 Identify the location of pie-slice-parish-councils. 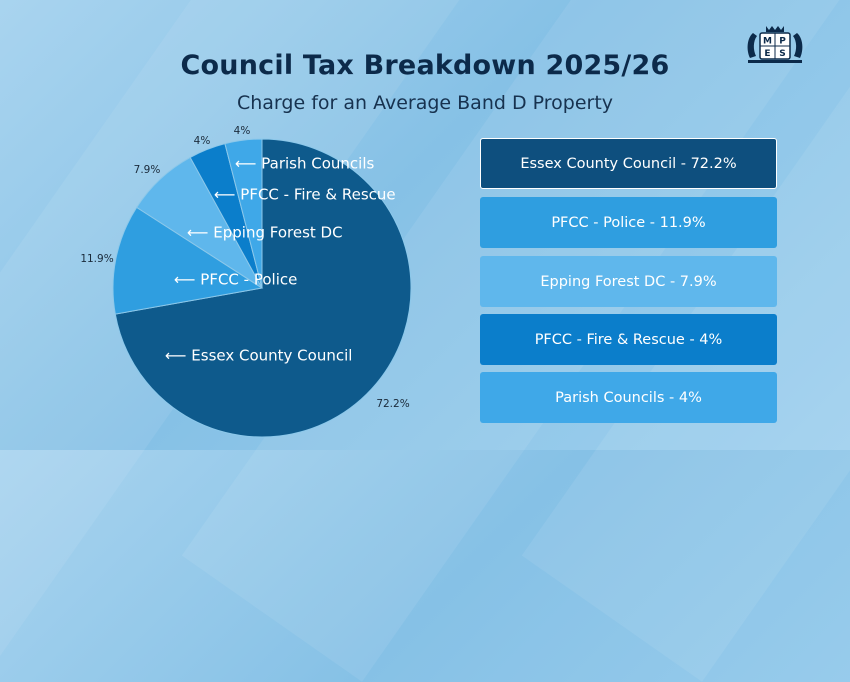
(243, 213).